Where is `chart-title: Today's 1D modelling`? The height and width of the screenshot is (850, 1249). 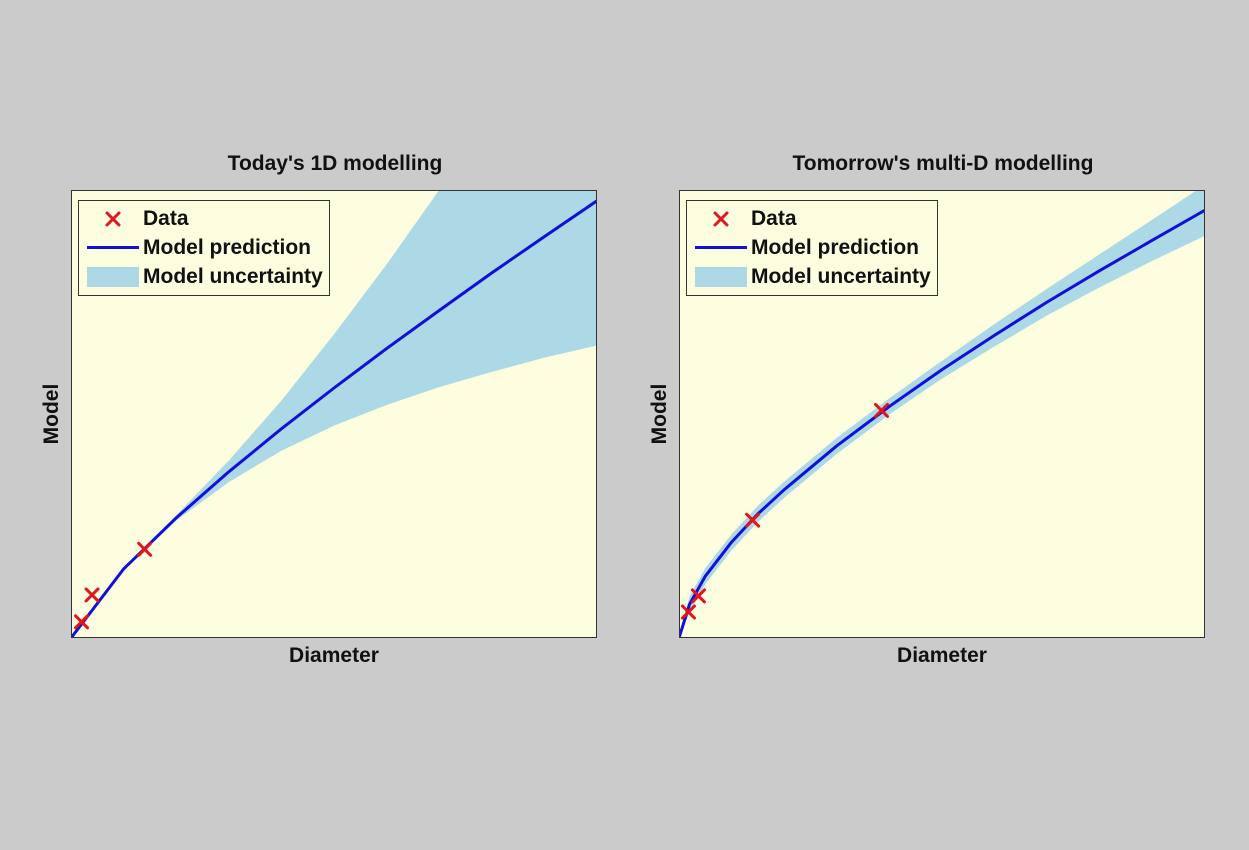 chart-title: Today's 1D modelling is located at coordinates (335, 163).